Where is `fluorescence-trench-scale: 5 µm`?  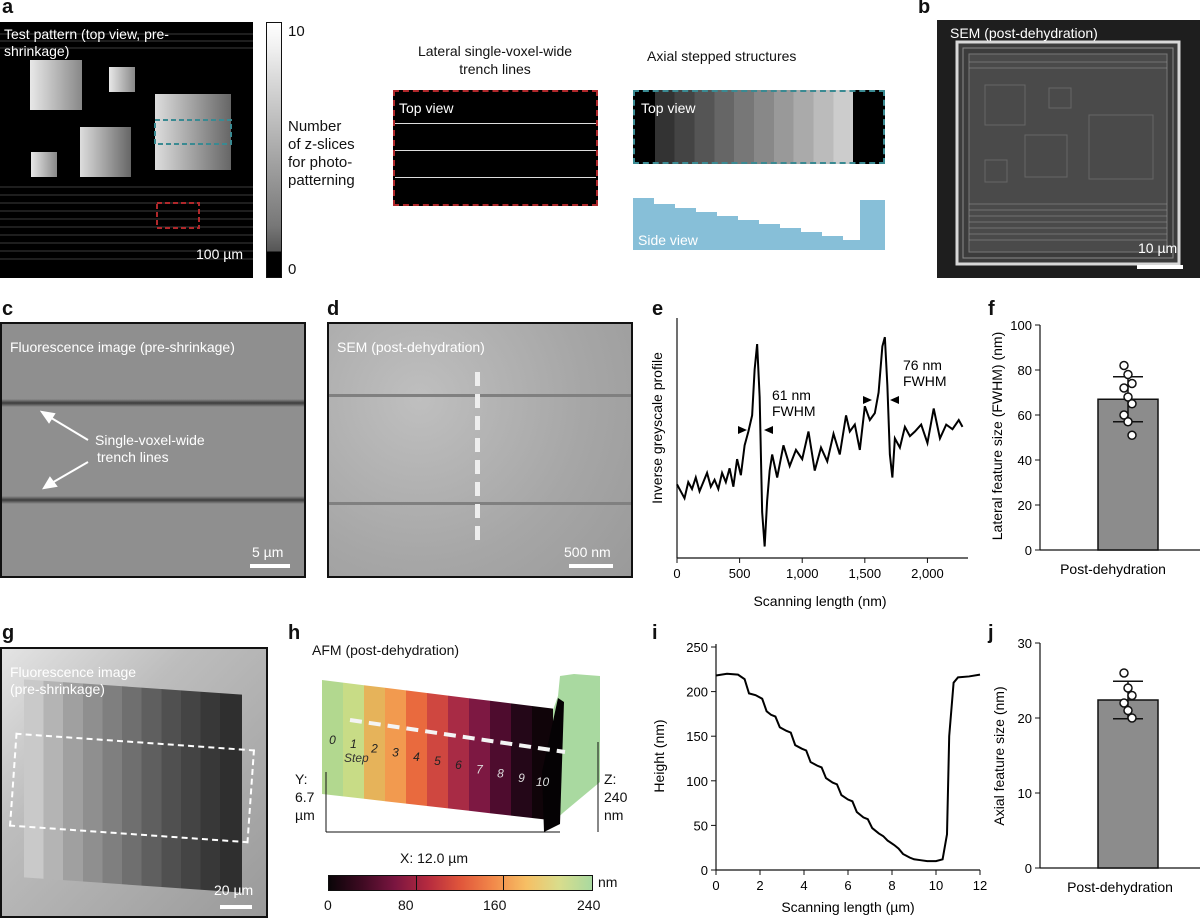
fluorescence-trench-scale: 5 µm is located at coordinates (268, 552).